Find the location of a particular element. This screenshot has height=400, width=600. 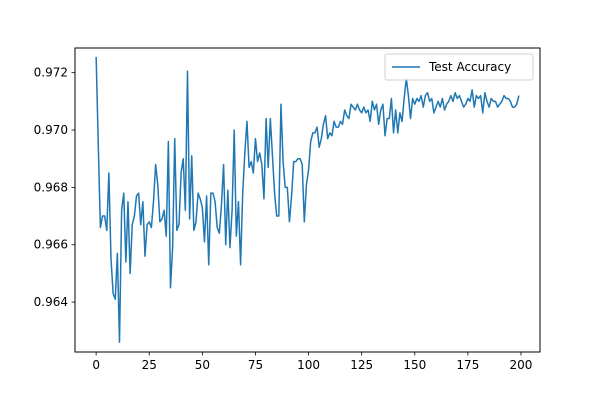

legend-label: Test Accuracy is located at coordinates (469, 67).